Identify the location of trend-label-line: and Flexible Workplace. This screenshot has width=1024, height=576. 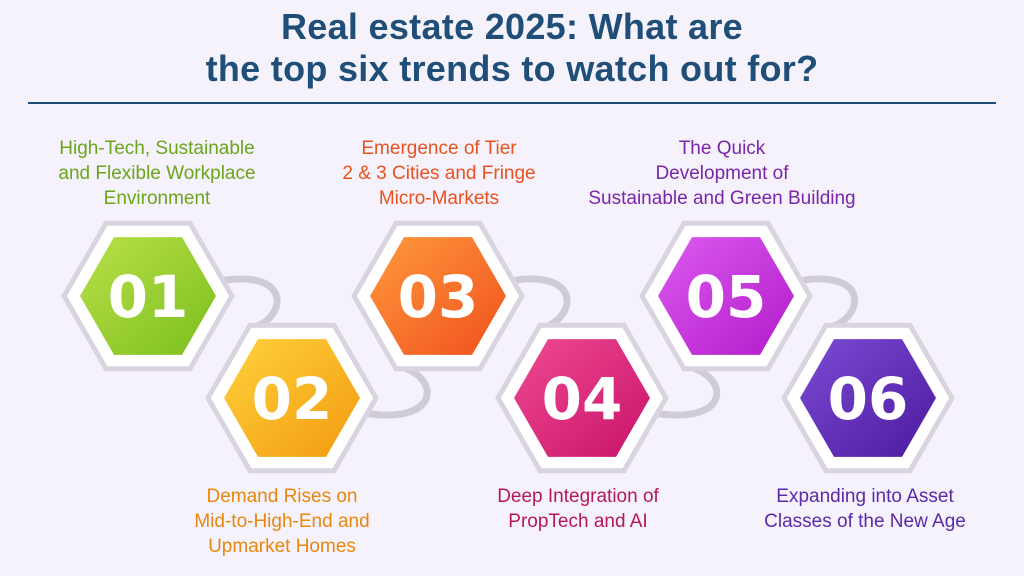
(157, 173).